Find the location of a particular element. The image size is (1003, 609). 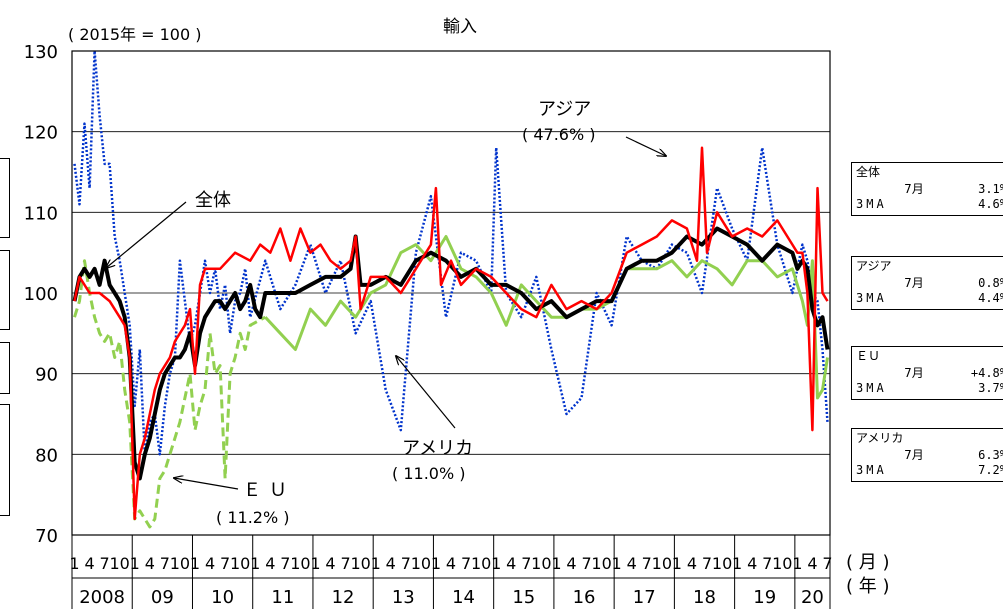

summary-title: 全体 is located at coordinates (868, 172).